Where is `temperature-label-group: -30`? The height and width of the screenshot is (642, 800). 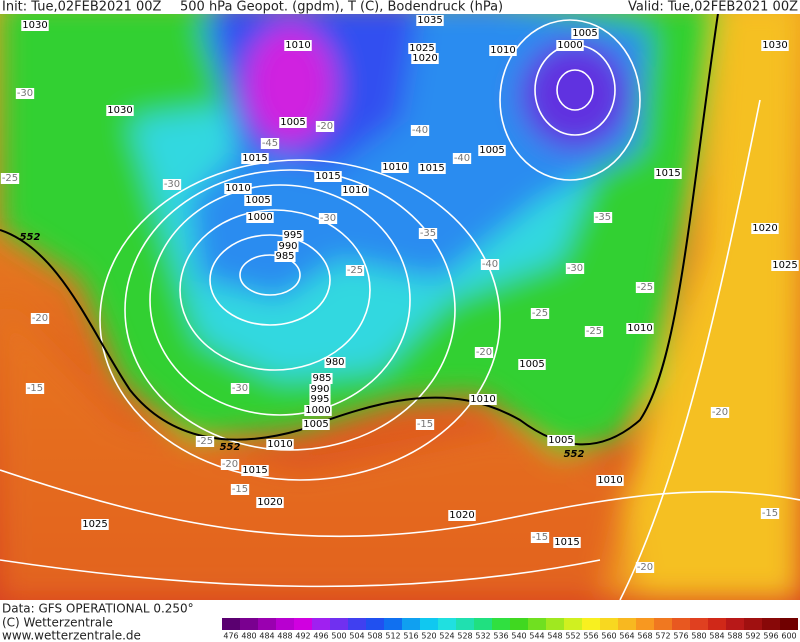
temperature-label-group: -30 is located at coordinates (240, 388).